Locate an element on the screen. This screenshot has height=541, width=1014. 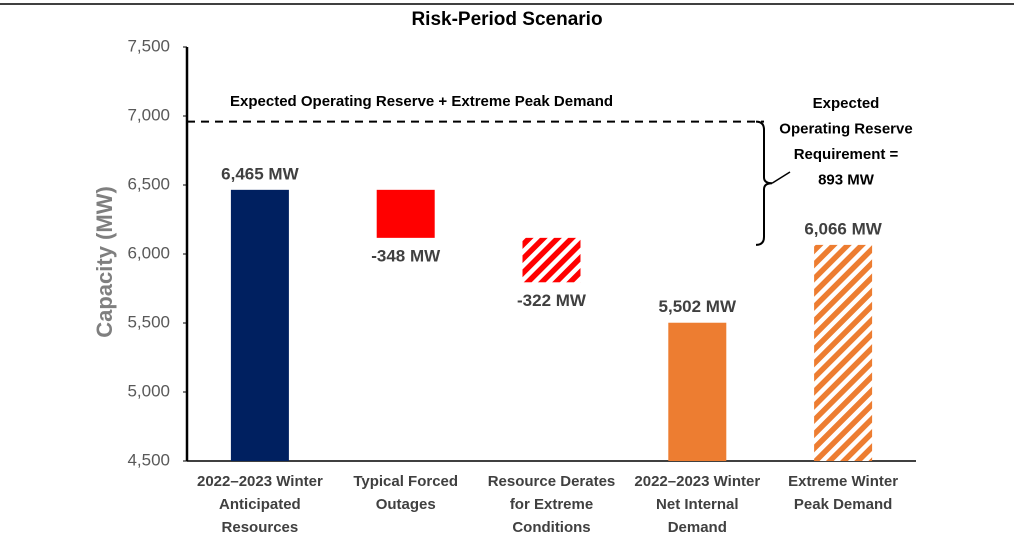
x-tick-label: Conditions is located at coordinates (551, 527).